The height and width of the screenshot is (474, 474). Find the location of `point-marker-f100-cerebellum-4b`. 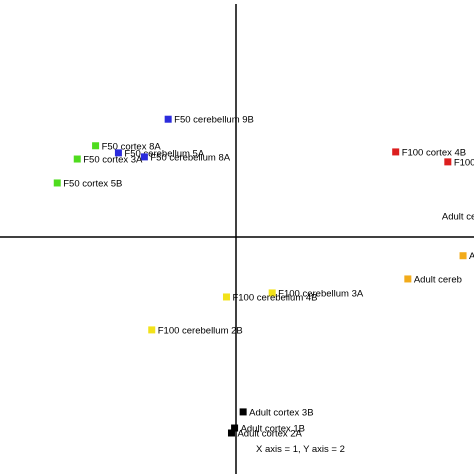

point-marker-f100-cerebellum-4b is located at coordinates (226, 297).